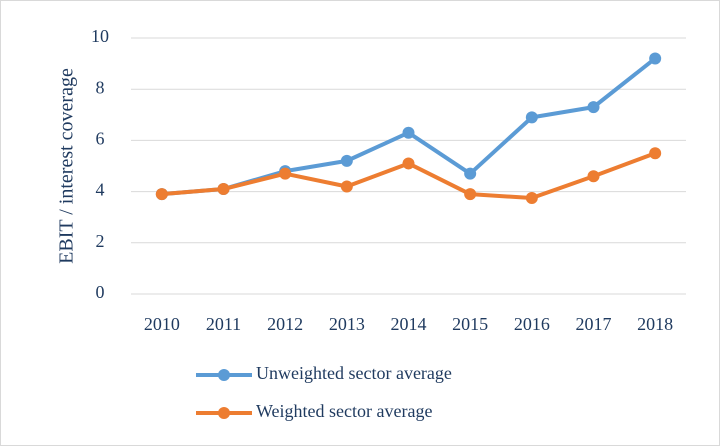 This screenshot has height=446, width=720. Describe the element at coordinates (285, 324) in the screenshot. I see `x-tick-label: 2012` at that location.